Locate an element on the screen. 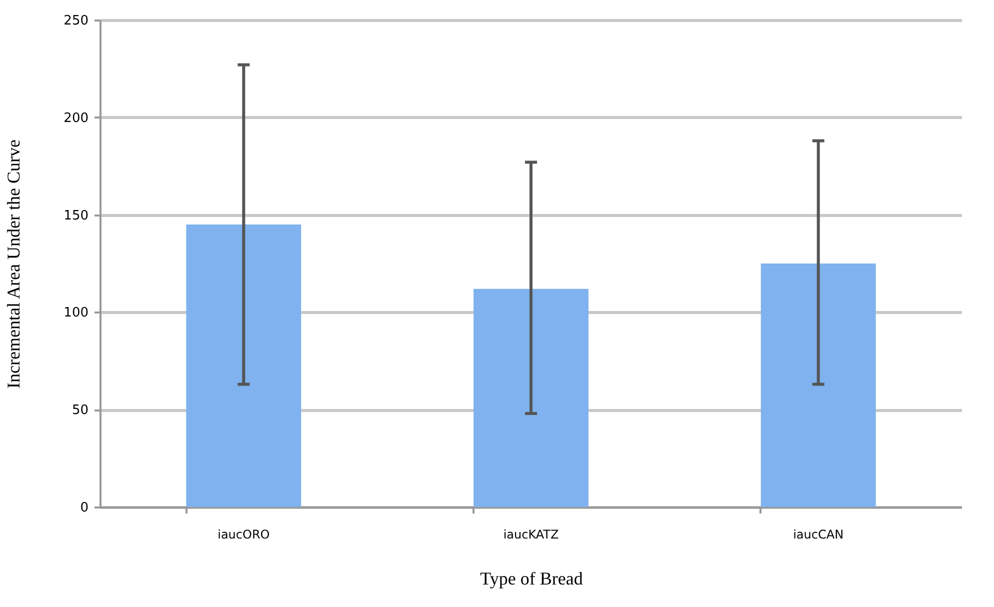 This screenshot has width=994, height=607. y-tick-label: 0 is located at coordinates (84, 508).